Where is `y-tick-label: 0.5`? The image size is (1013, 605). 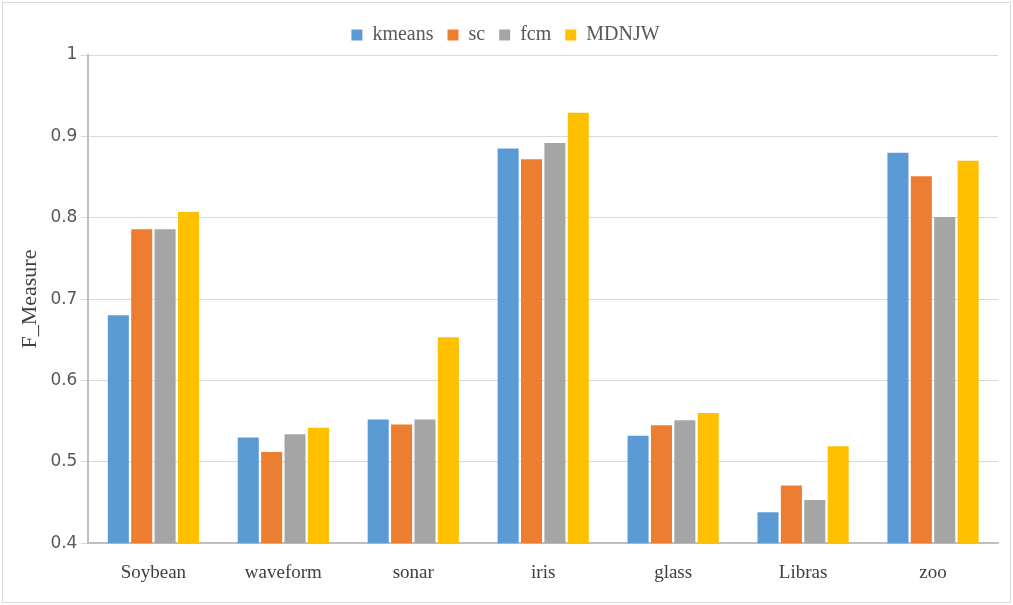 y-tick-label: 0.5 is located at coordinates (64, 460).